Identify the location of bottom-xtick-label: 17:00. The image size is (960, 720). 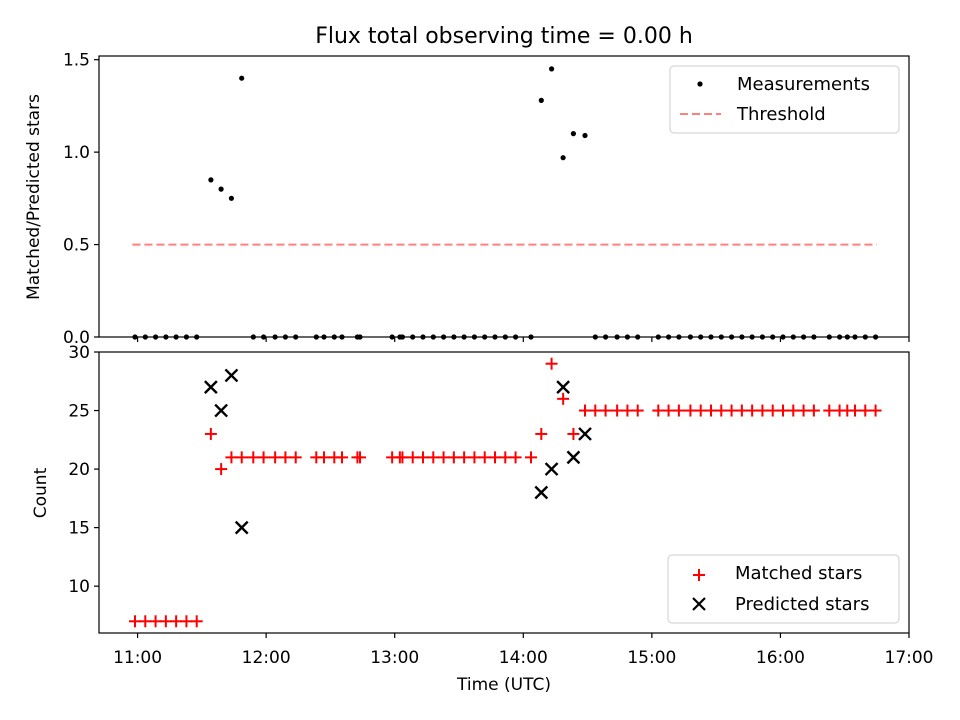
(909, 658).